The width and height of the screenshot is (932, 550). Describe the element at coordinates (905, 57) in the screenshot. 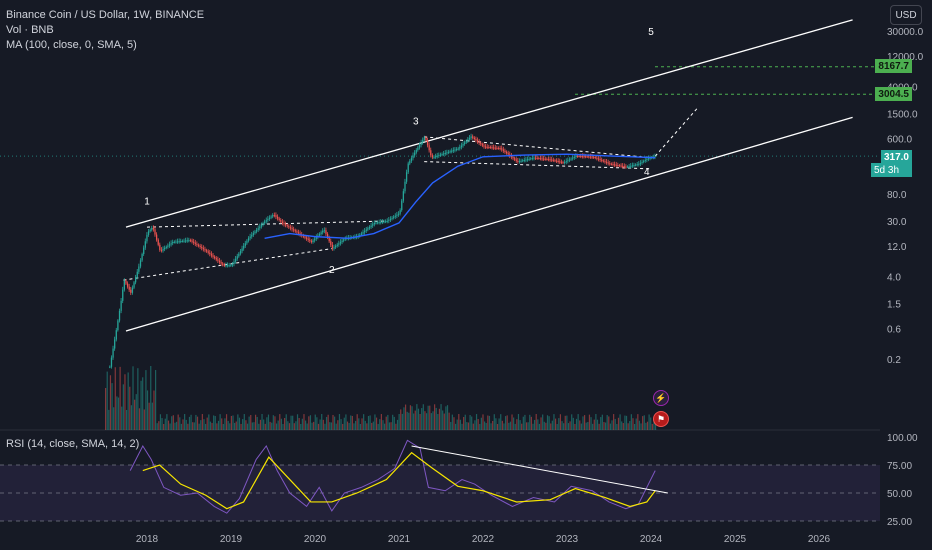

I see `y-tick-label: 12000.0` at that location.